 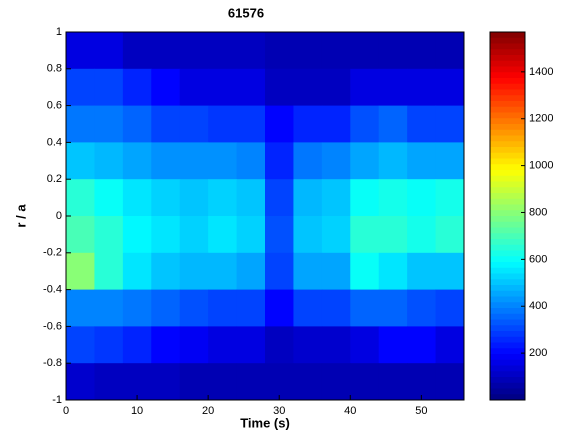 What do you see at coordinates (541, 72) in the screenshot?
I see `colorbar-tick-label: 1400` at bounding box center [541, 72].